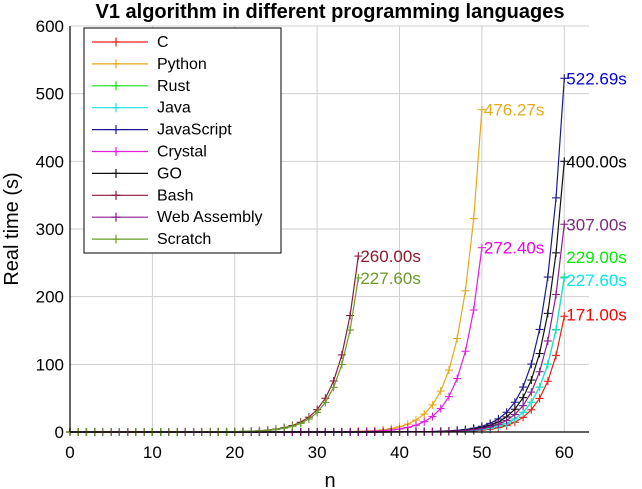  What do you see at coordinates (182, 152) in the screenshot?
I see `legend-label: Crystal` at bounding box center [182, 152].